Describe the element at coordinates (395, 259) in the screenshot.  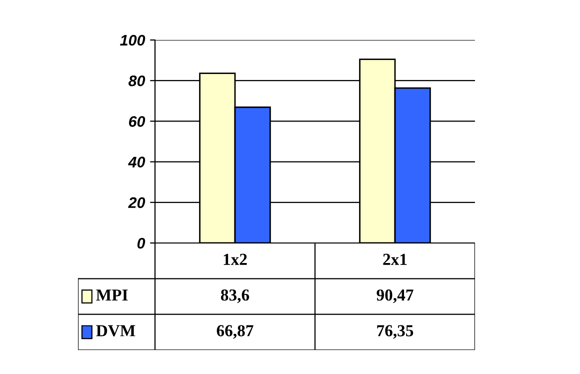
I see `x-tick-label: 2x1` at that location.